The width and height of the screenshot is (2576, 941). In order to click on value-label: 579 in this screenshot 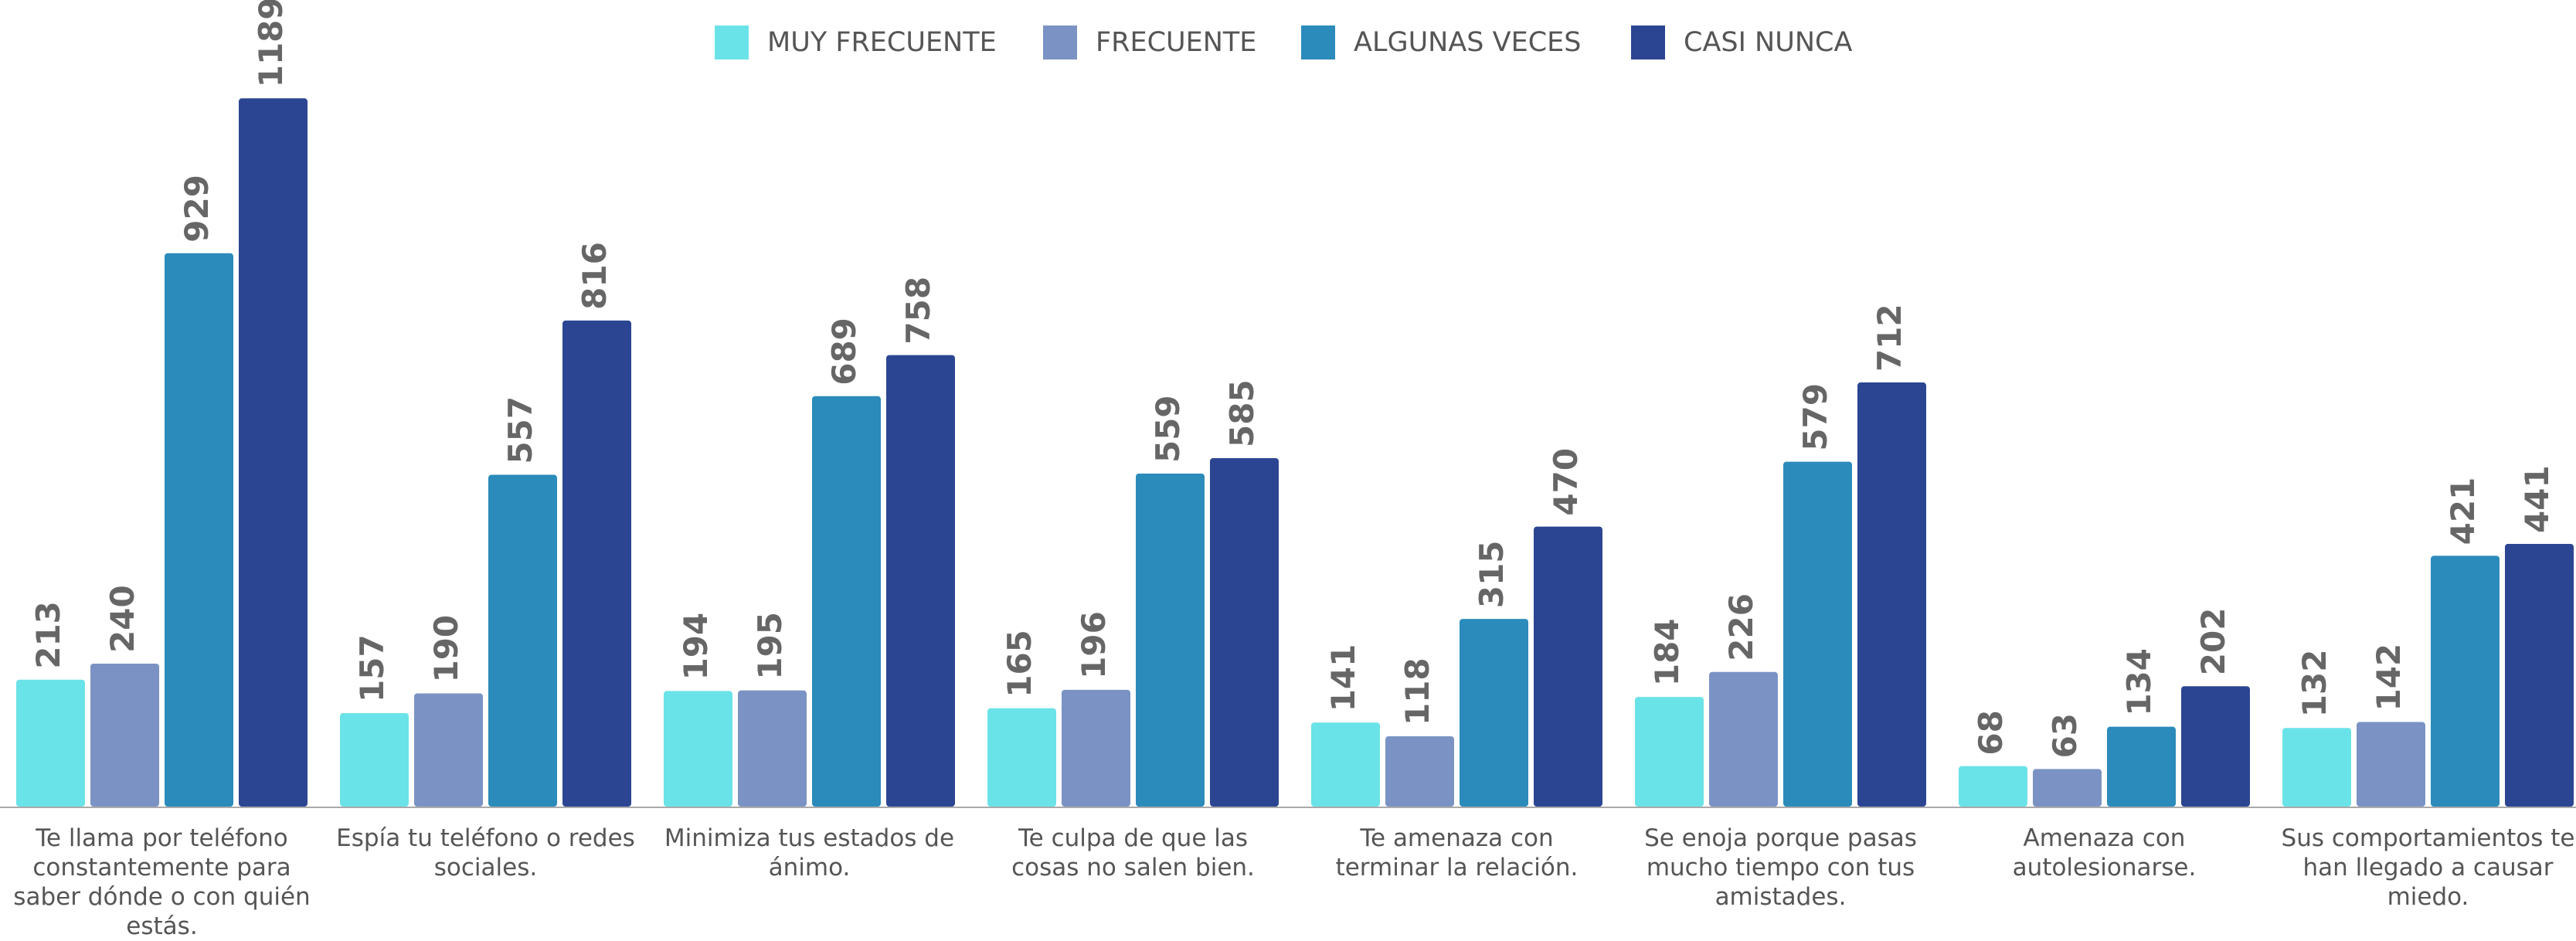, I will do `click(1815, 417)`.